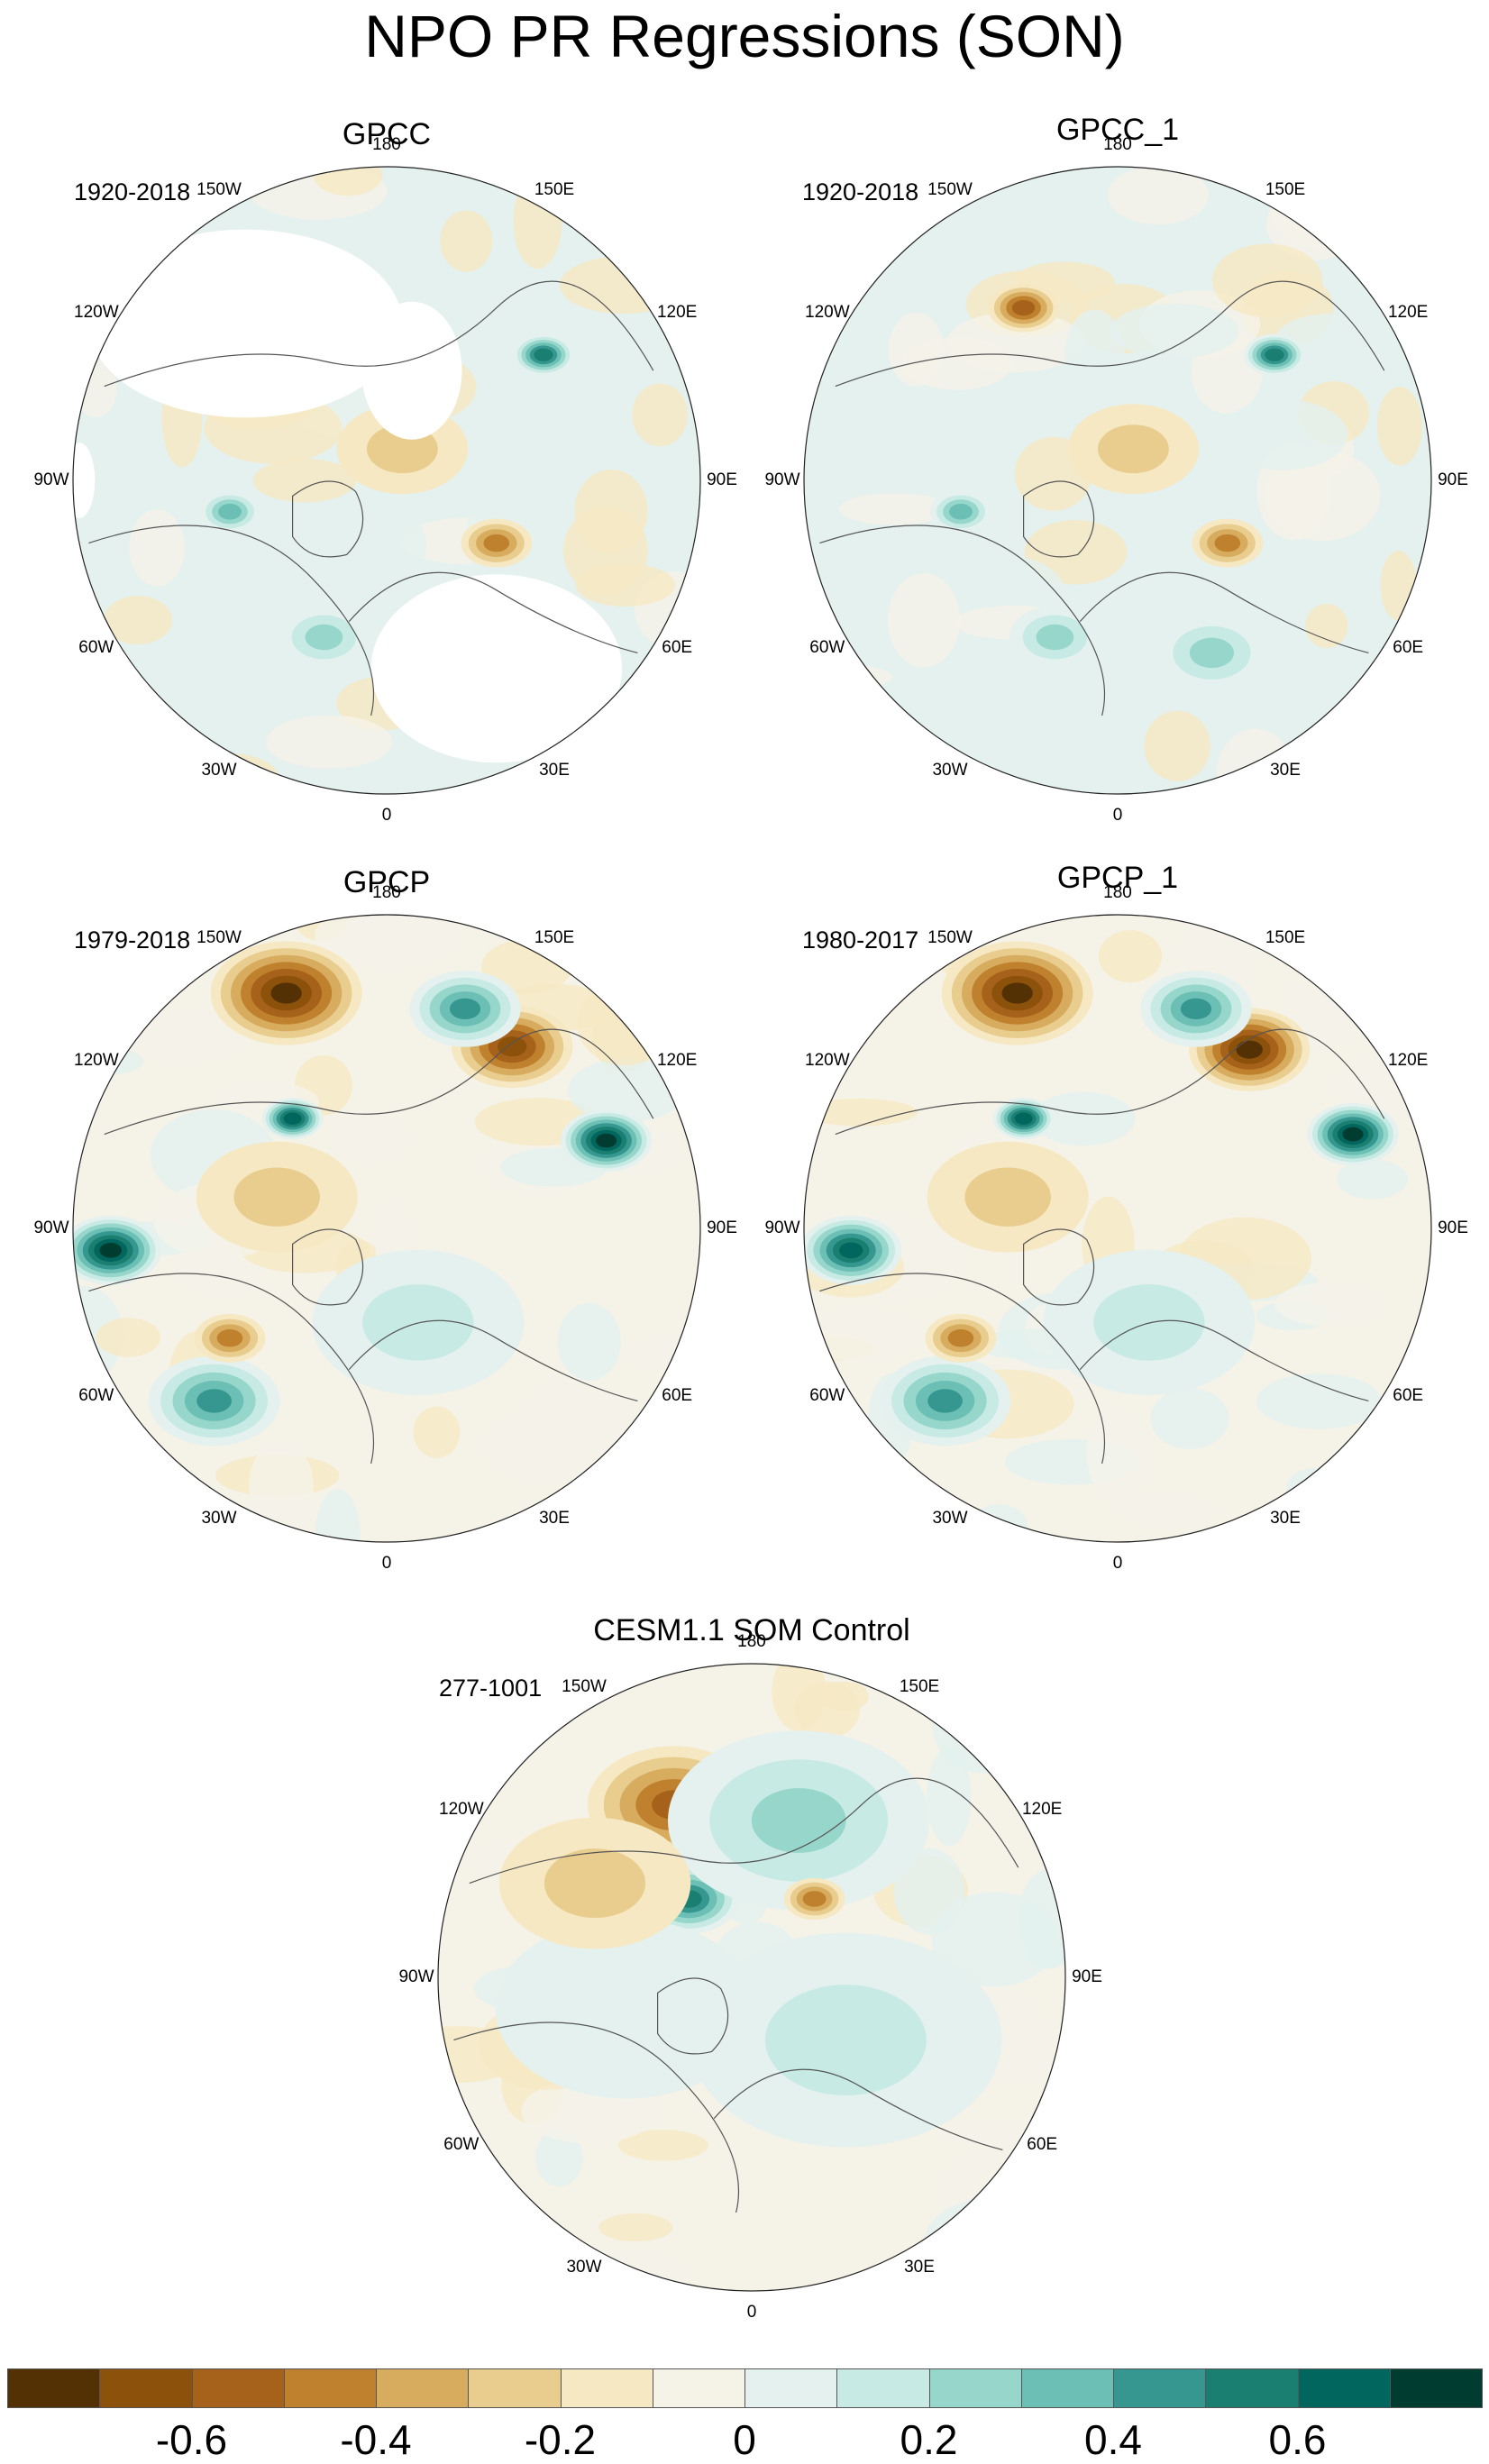 The image size is (1489, 2464). What do you see at coordinates (387, 134) in the screenshot?
I see `panel-title-gpcc: GPCC` at bounding box center [387, 134].